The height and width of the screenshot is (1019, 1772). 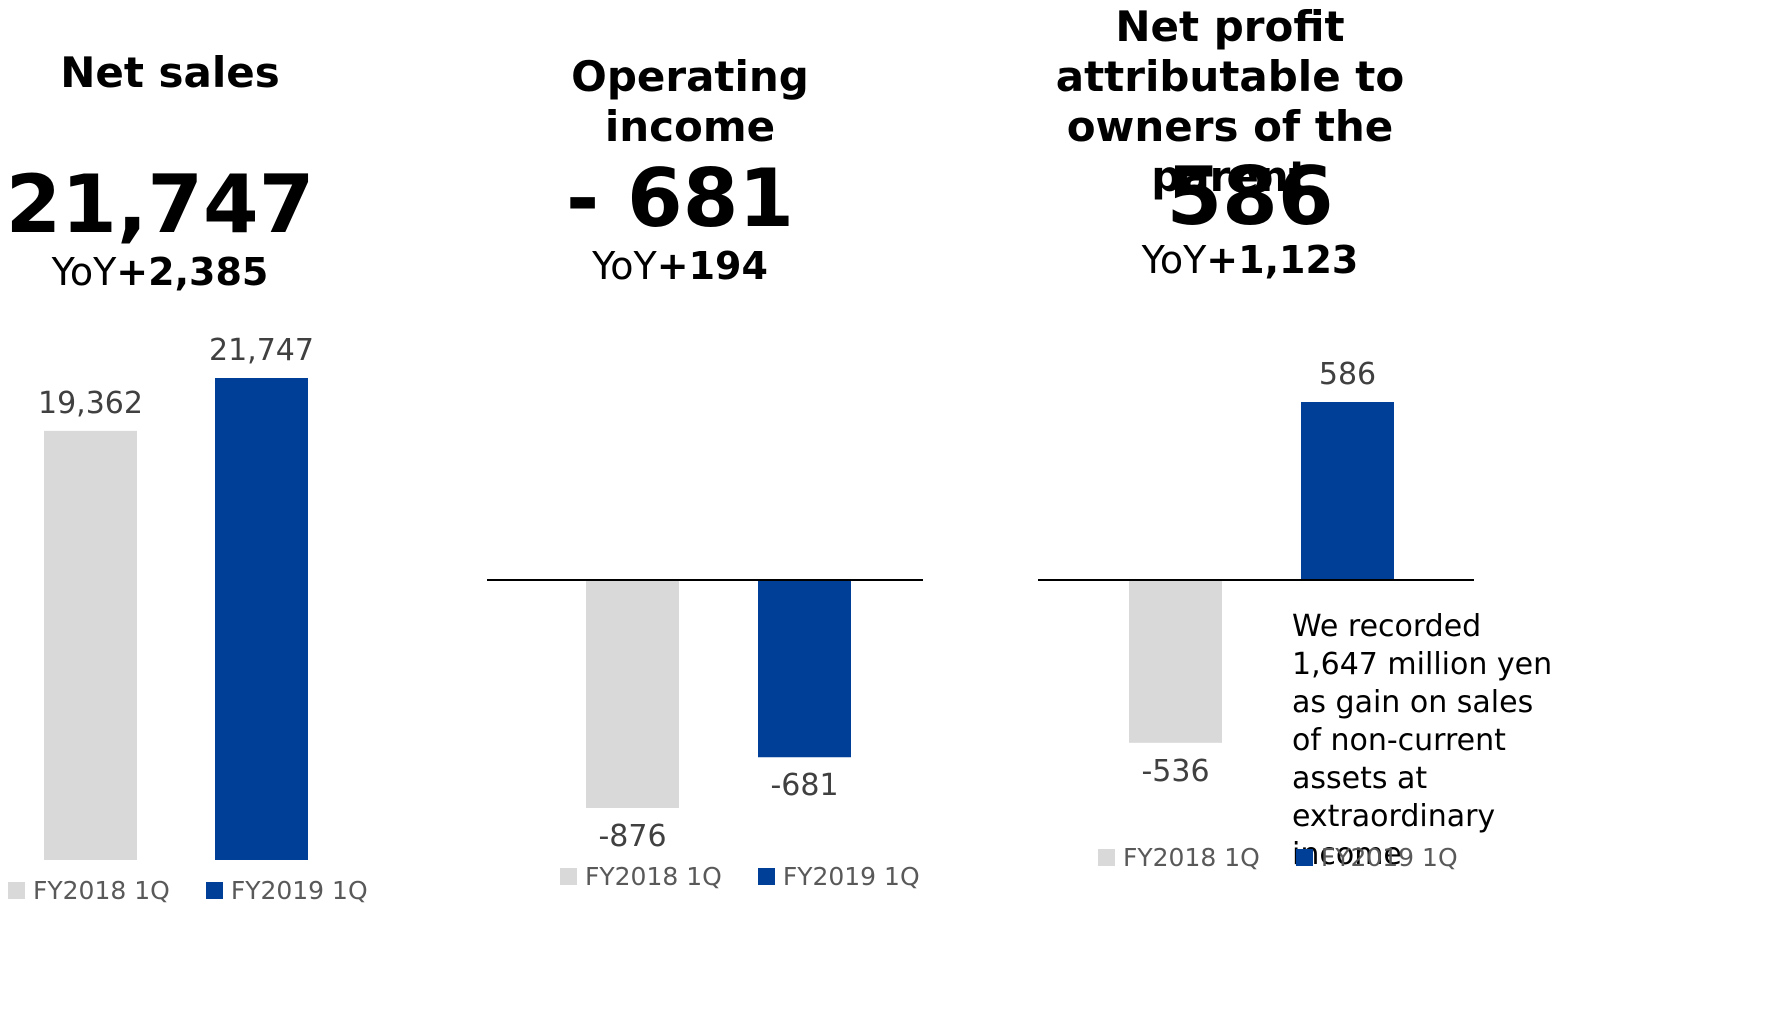 What do you see at coordinates (192, 272) in the screenshot?
I see `yoy-value: +2,385` at bounding box center [192, 272].